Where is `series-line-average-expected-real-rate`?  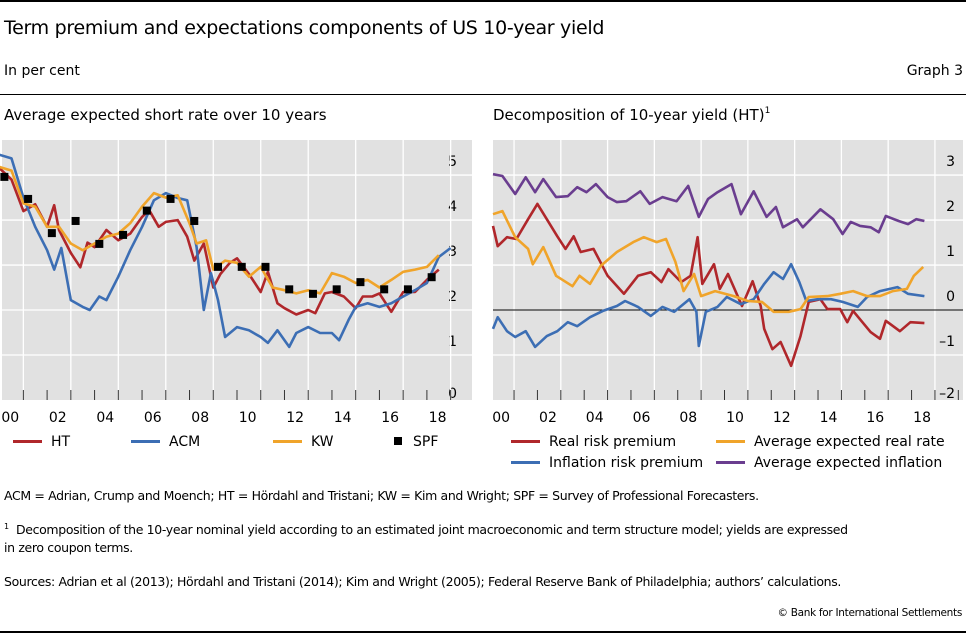 series-line-average-expected-real-rate is located at coordinates (708, 261).